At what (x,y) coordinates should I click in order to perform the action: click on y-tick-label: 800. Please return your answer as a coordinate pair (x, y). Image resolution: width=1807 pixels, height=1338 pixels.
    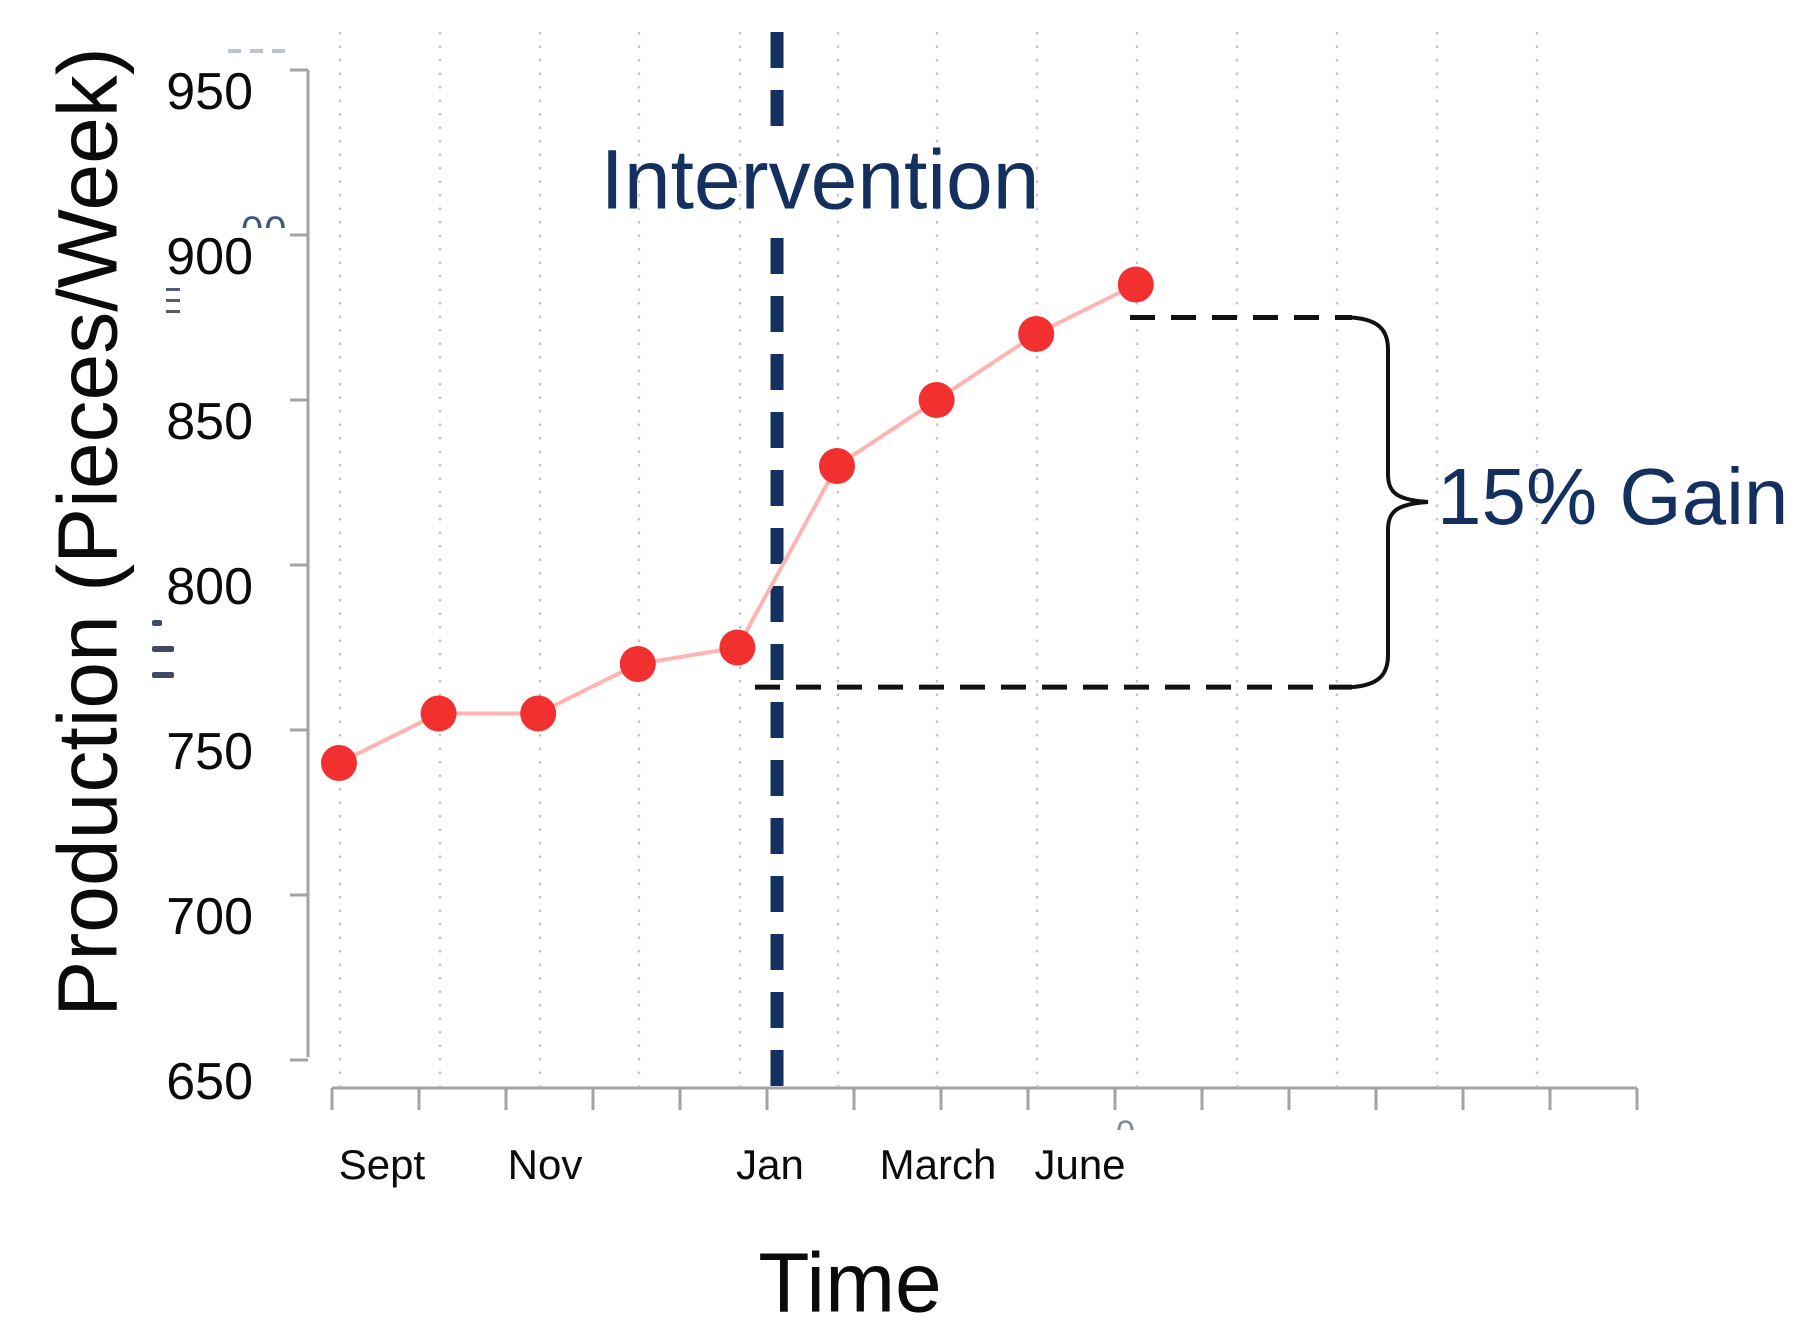
    Looking at the image, I should click on (209, 587).